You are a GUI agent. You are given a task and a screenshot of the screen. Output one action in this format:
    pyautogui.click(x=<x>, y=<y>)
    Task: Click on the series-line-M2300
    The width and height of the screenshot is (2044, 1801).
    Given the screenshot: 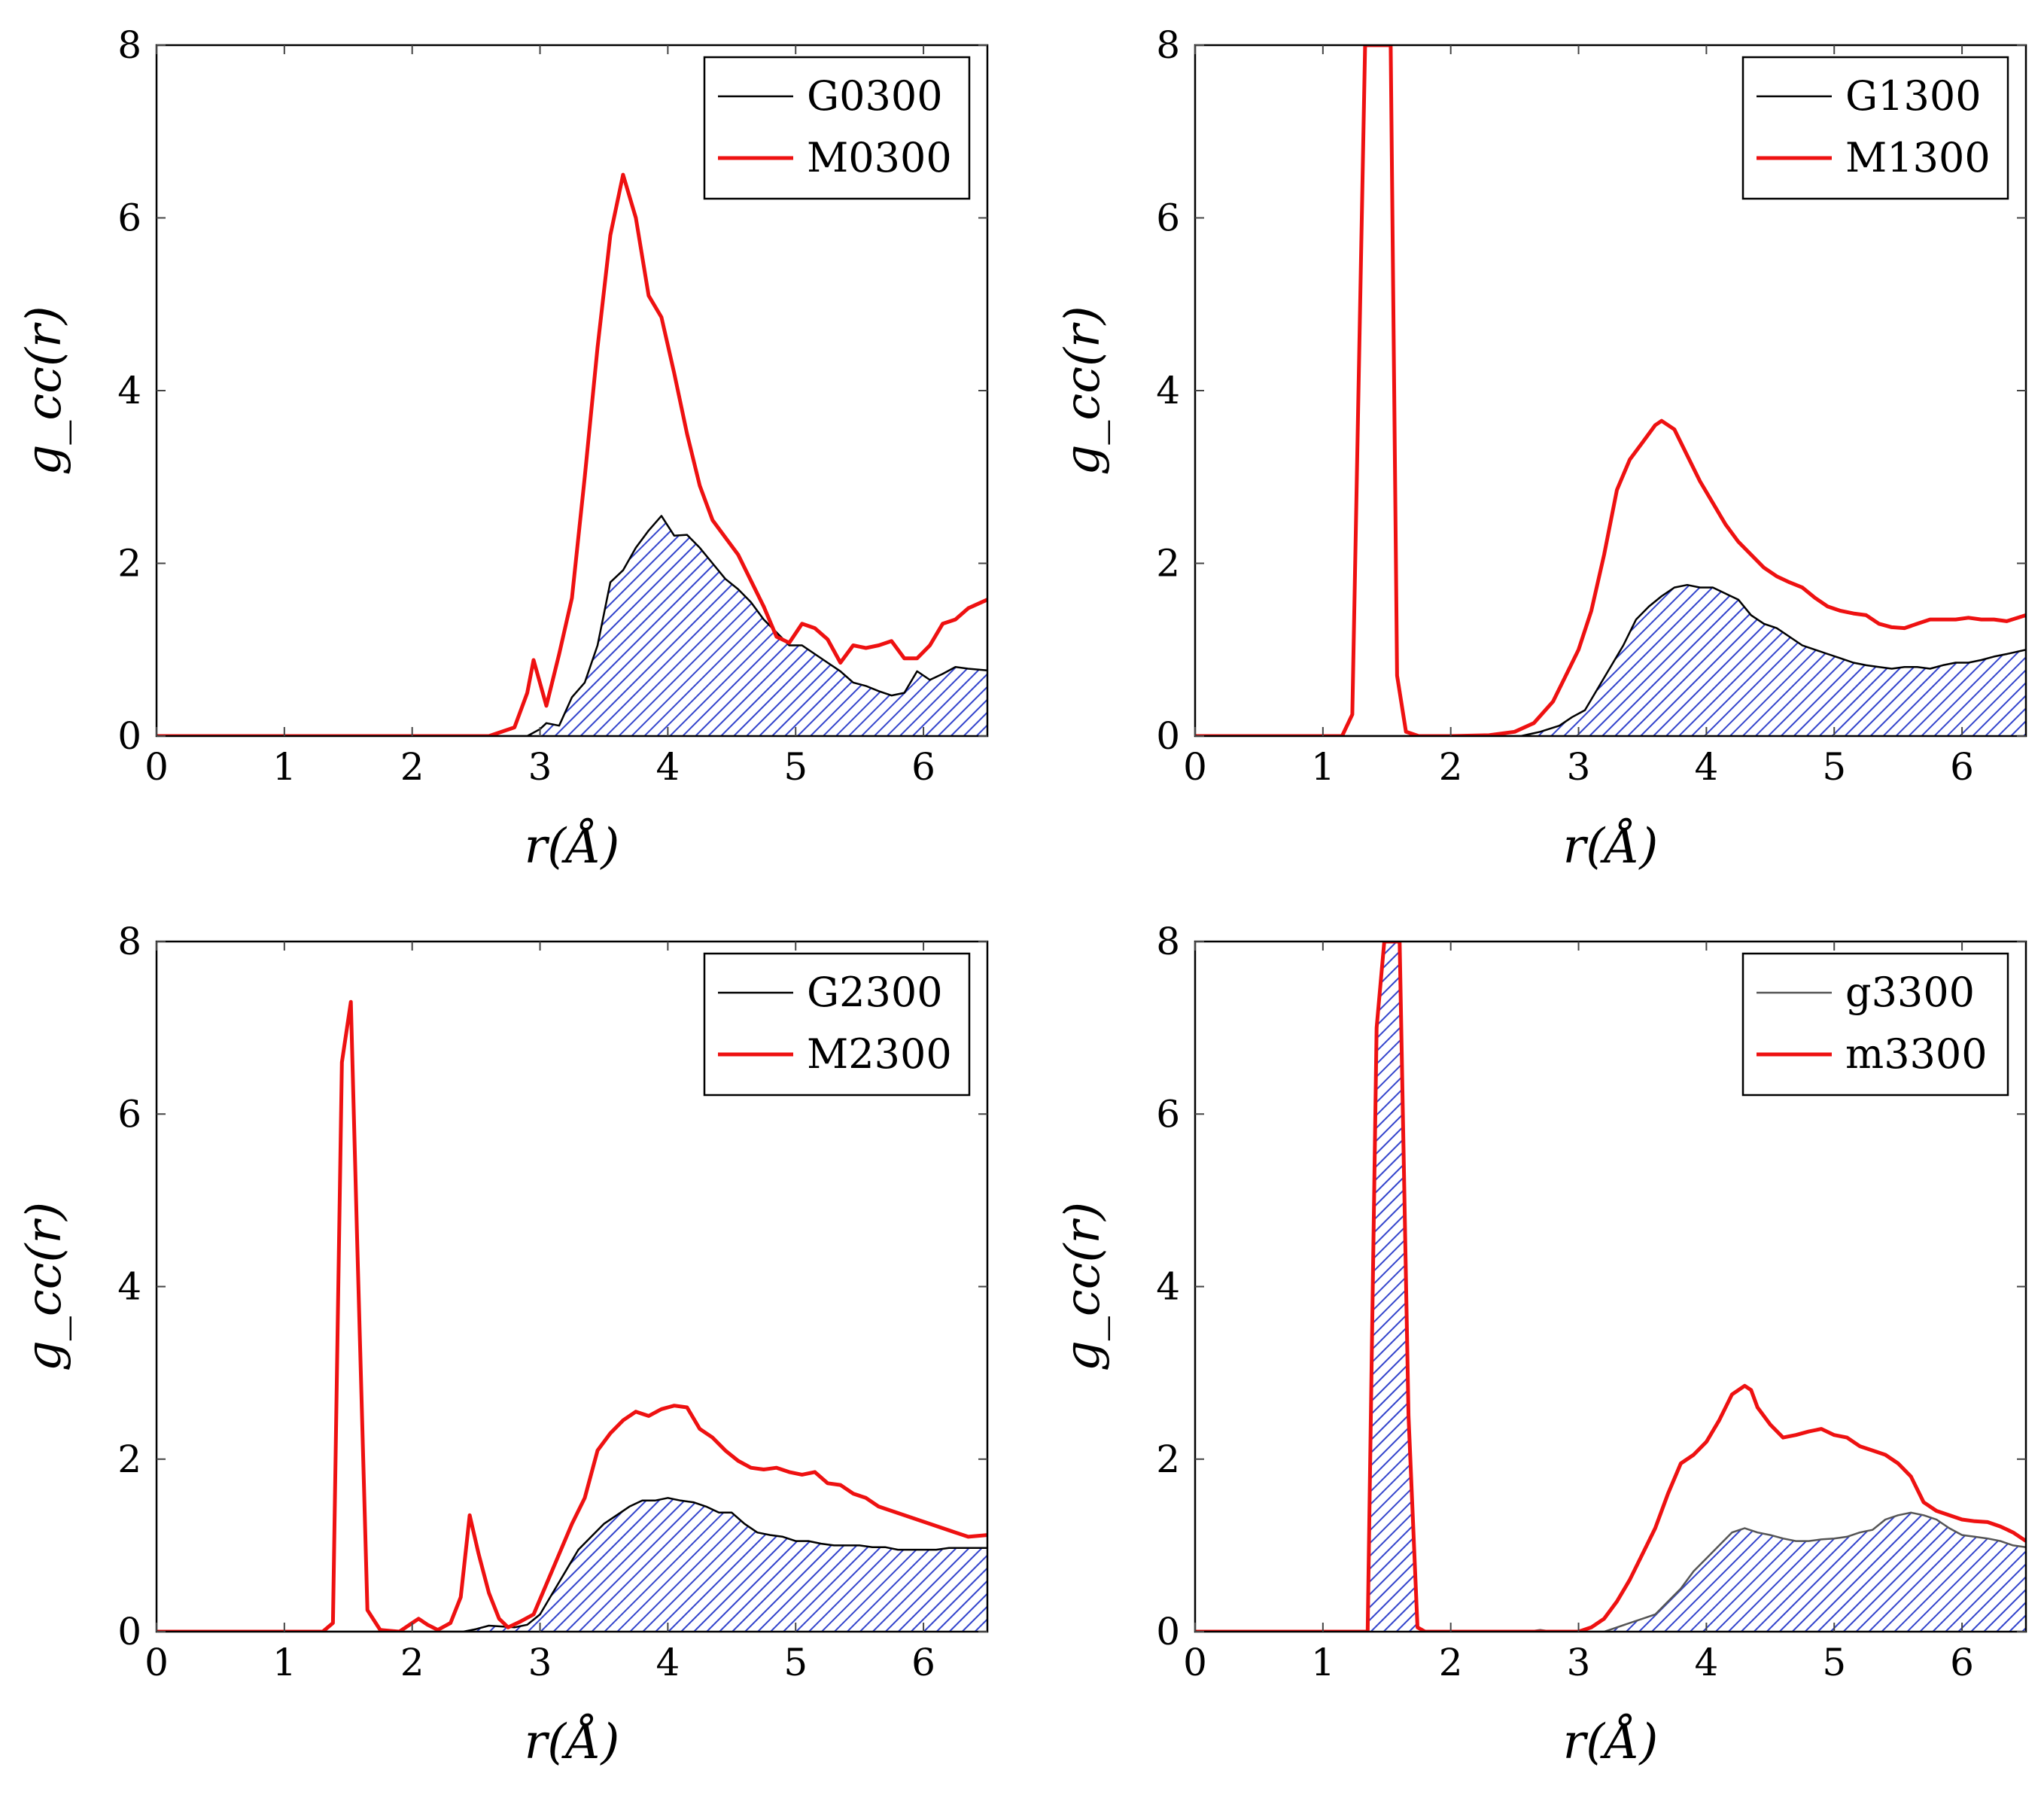 What is the action you would take?
    pyautogui.click(x=572, y=1315)
    